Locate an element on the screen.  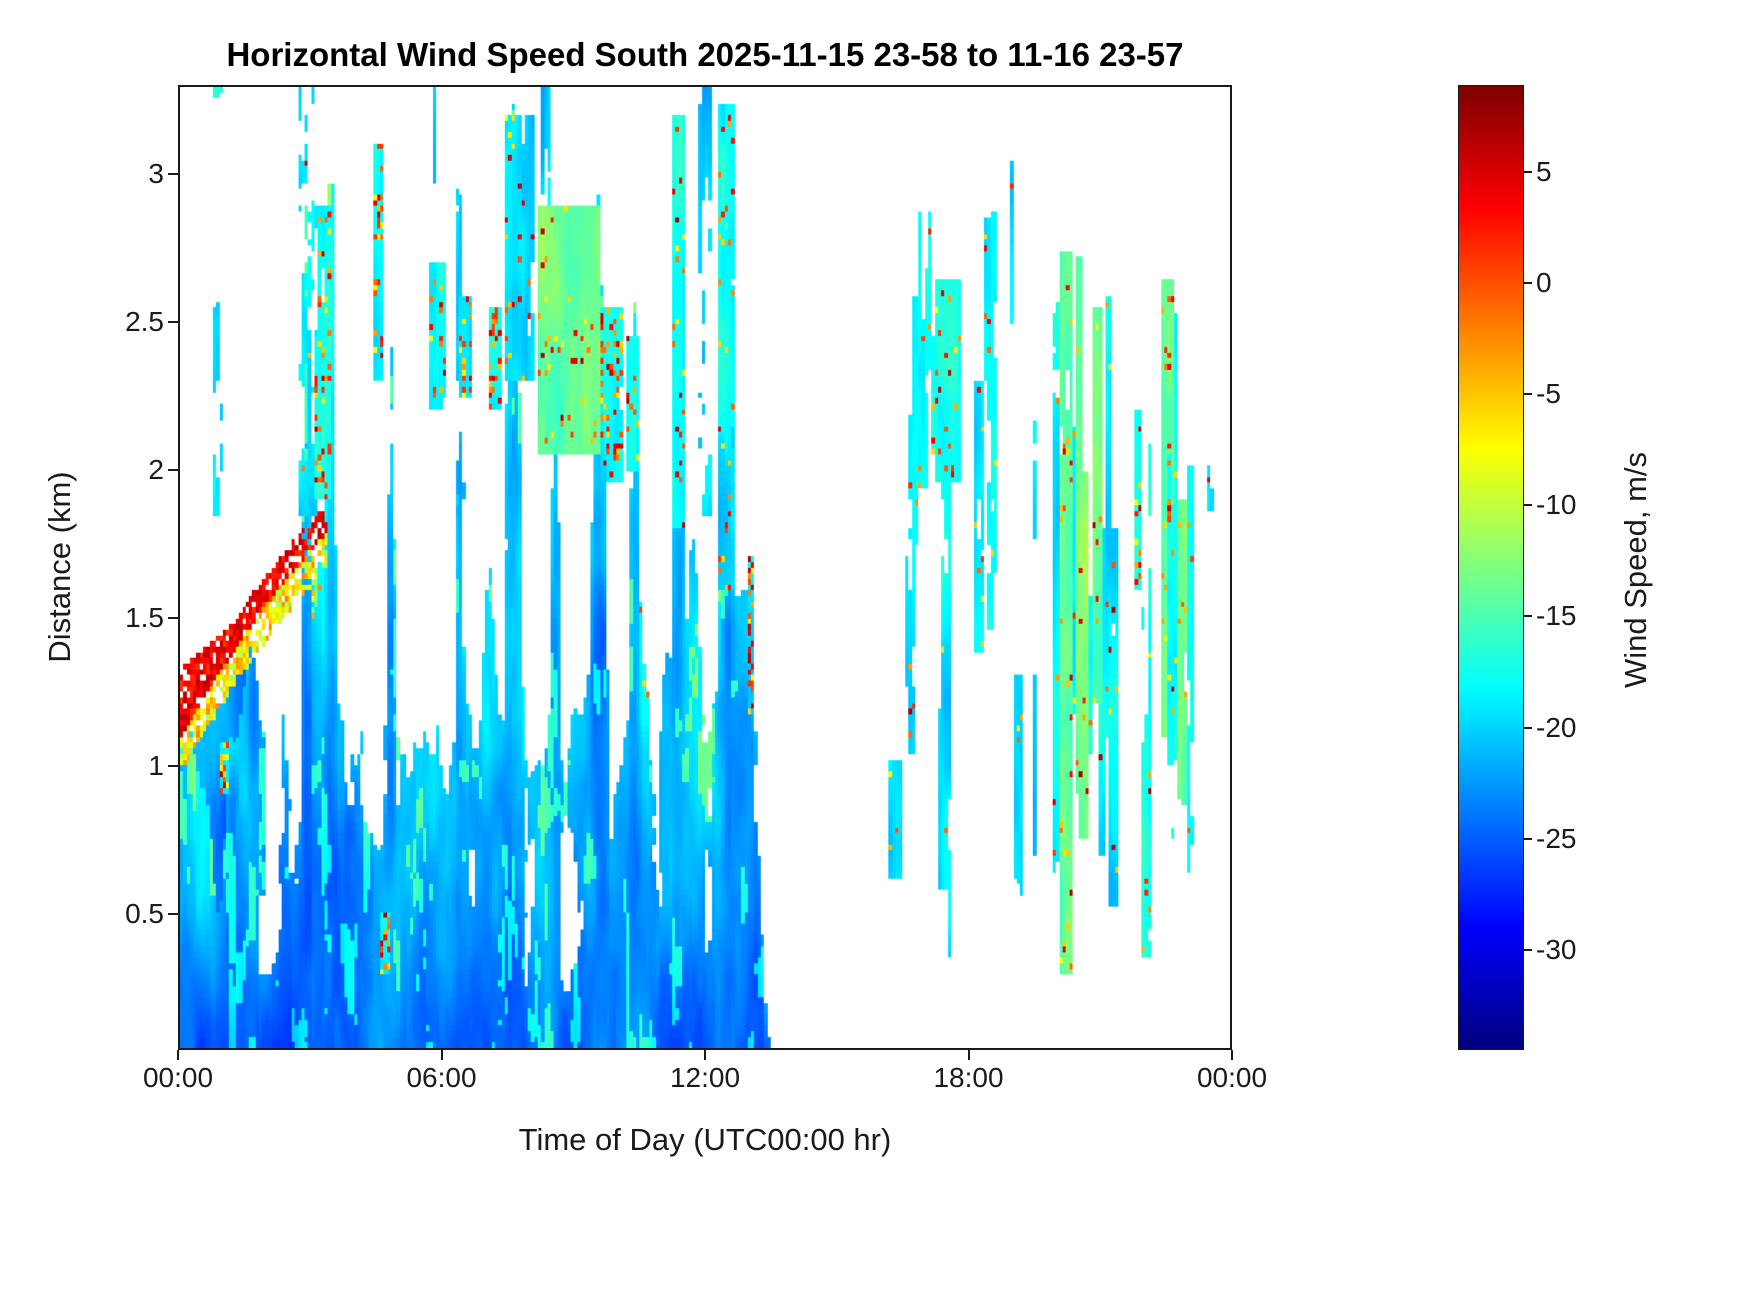
y-tick-label: 0.5 is located at coordinates (144, 913).